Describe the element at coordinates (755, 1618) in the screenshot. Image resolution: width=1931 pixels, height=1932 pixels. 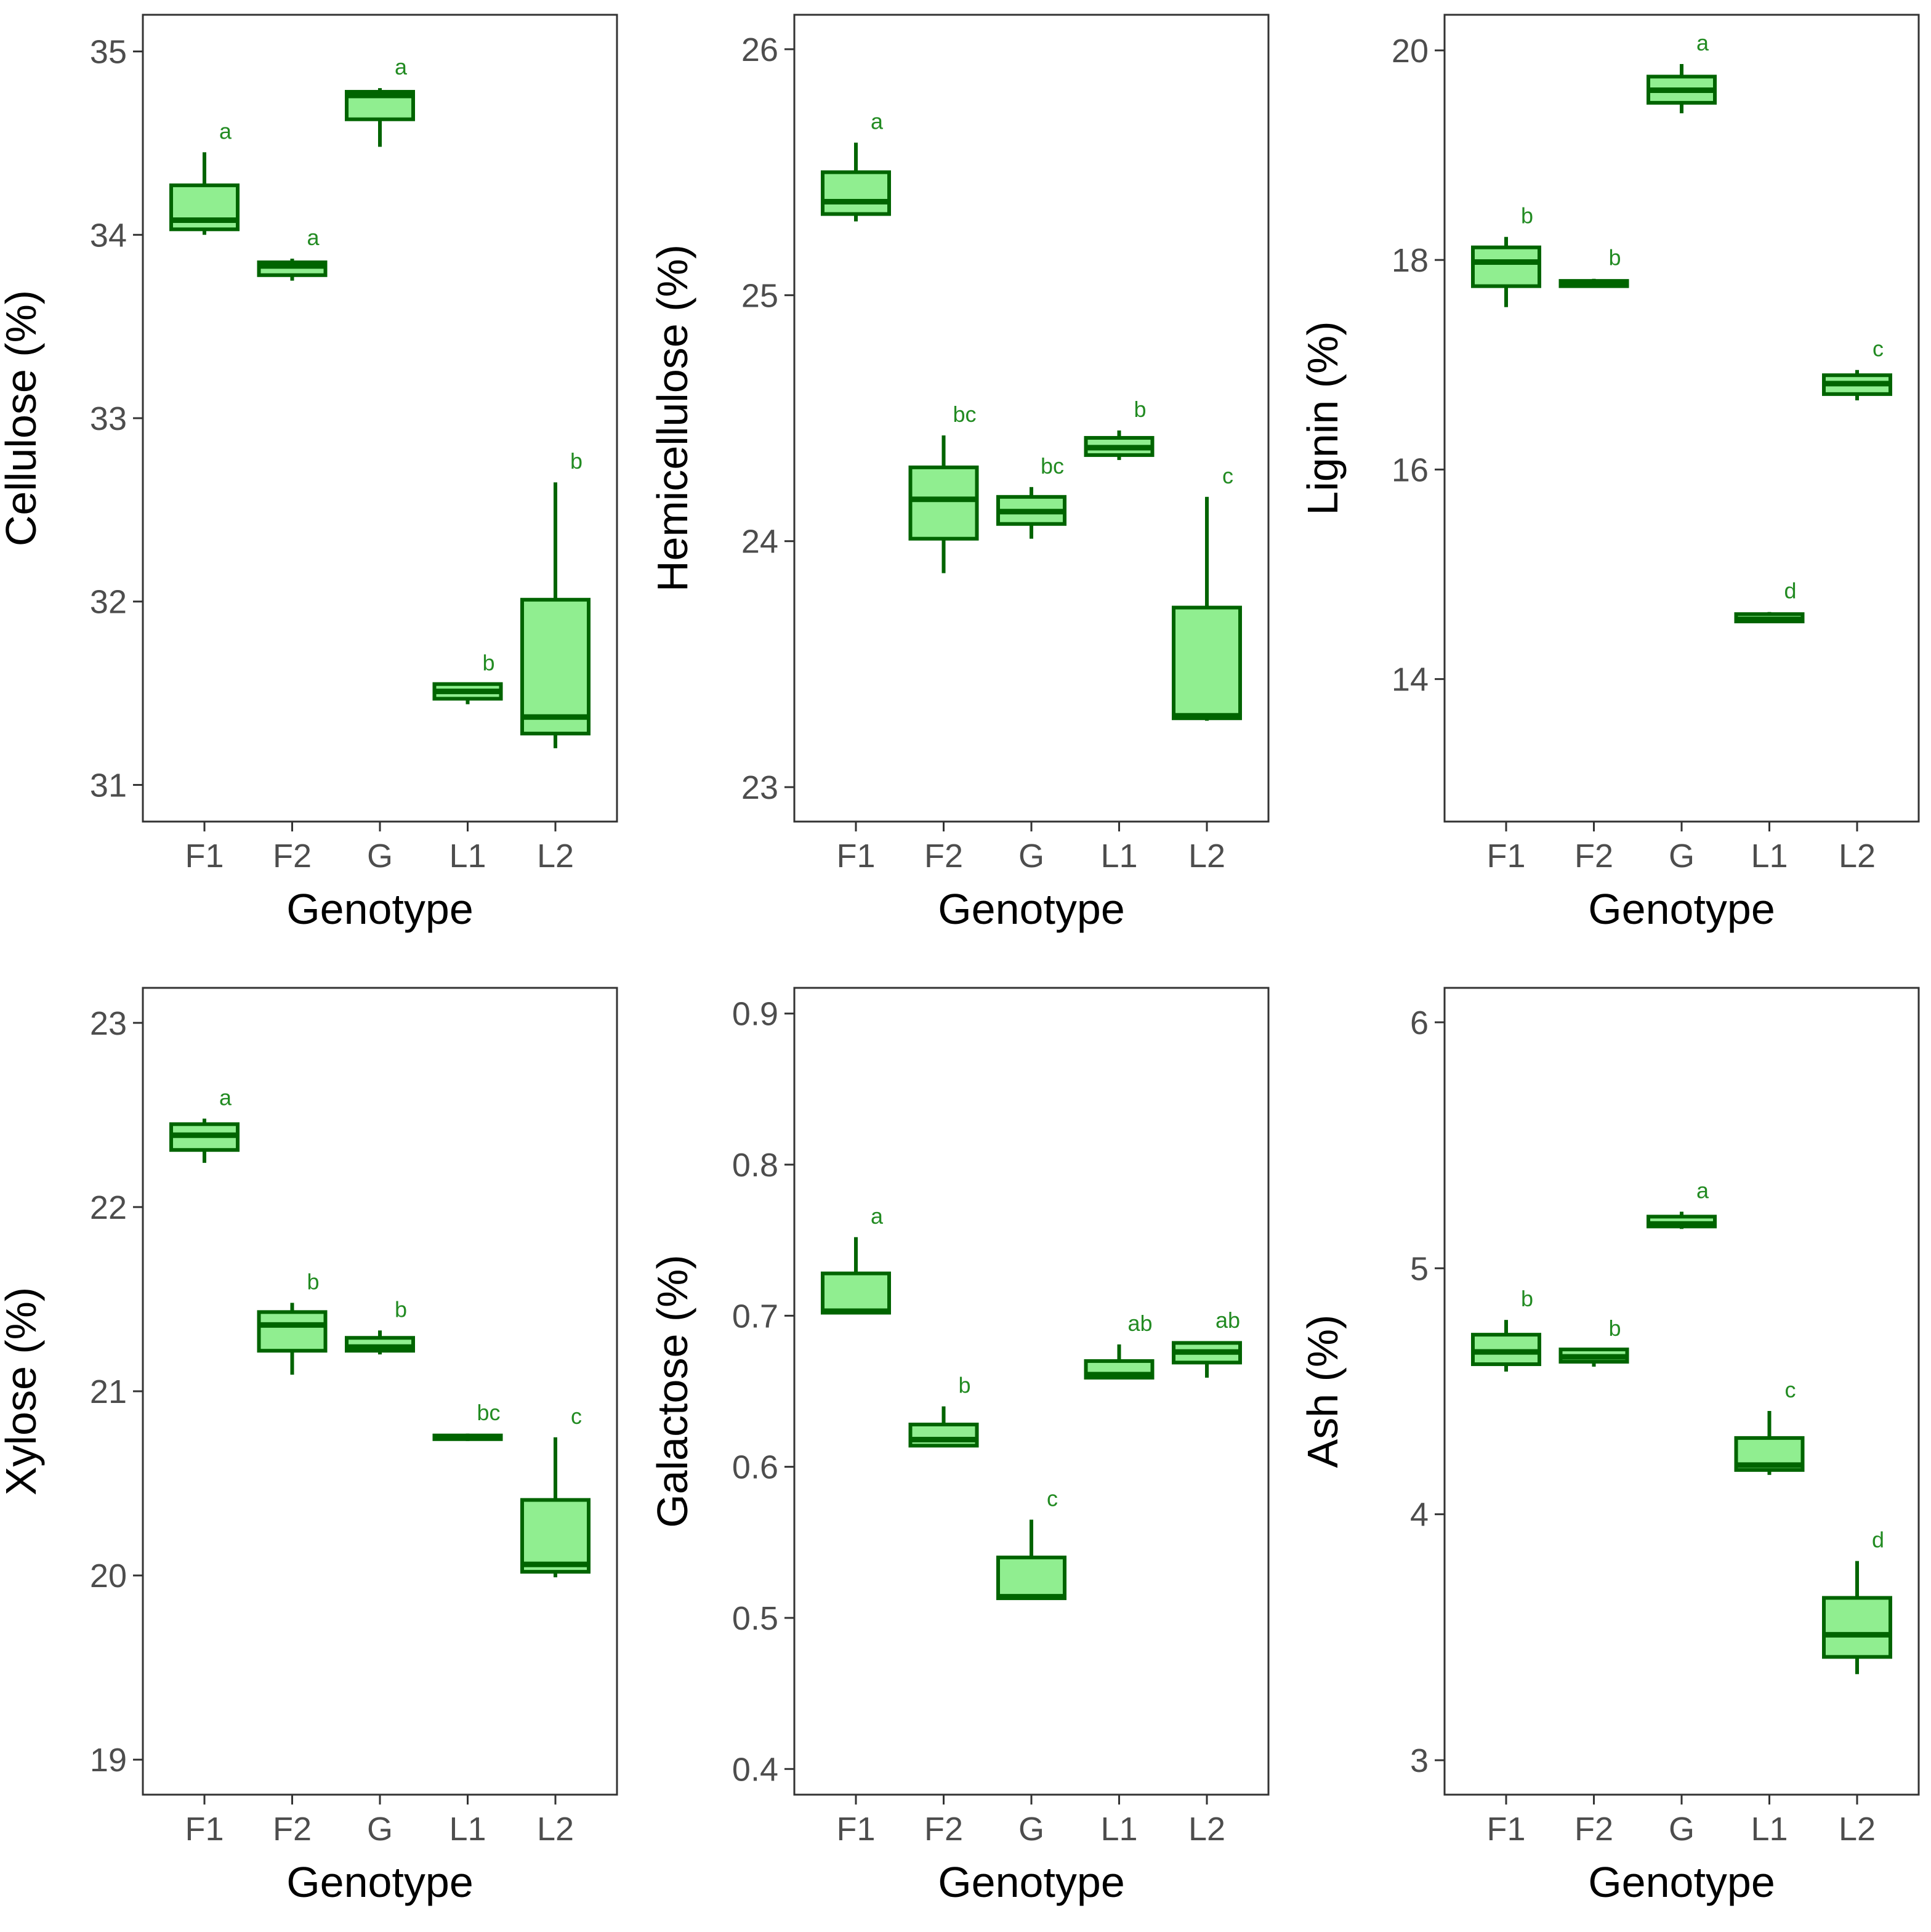
I see `y-tick-label: 0.5` at that location.